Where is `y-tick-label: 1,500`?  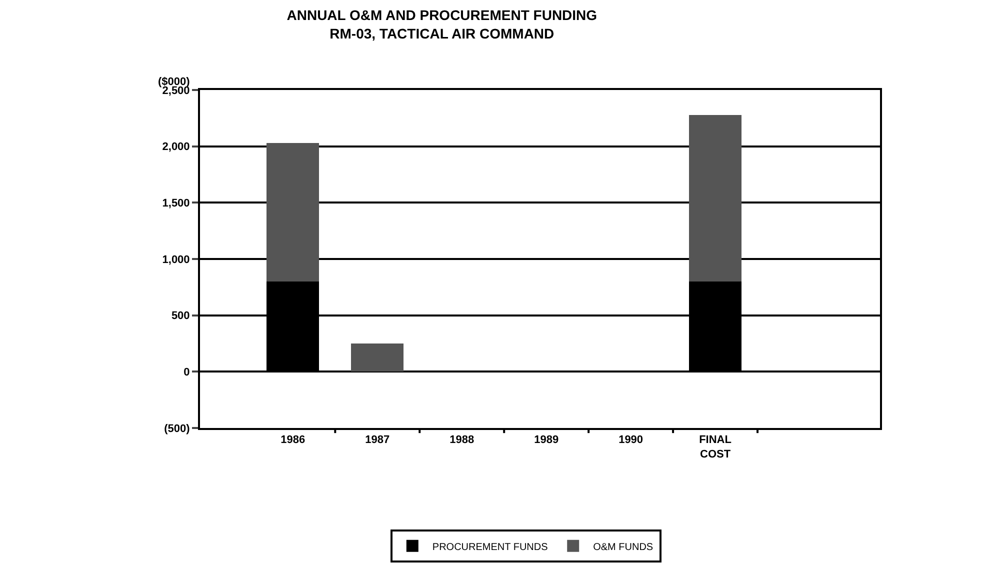
y-tick-label: 1,500 is located at coordinates (176, 204).